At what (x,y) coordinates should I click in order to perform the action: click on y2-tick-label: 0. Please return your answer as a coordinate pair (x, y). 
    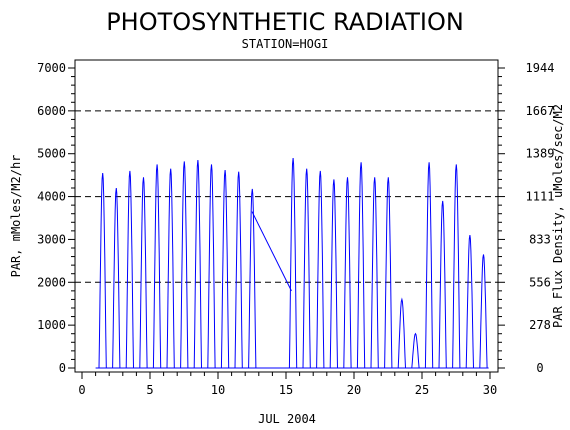
    Looking at the image, I should click on (539, 368).